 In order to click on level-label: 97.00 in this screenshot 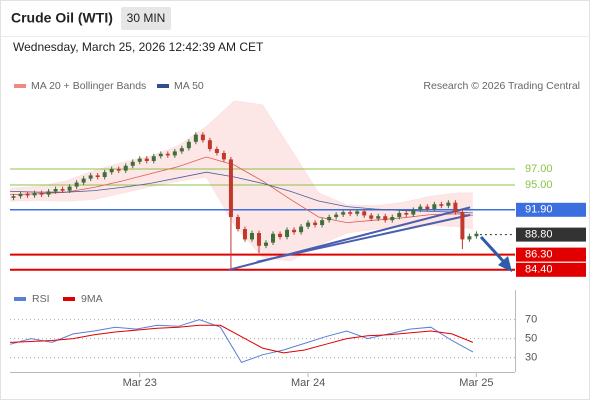, I will do `click(539, 169)`.